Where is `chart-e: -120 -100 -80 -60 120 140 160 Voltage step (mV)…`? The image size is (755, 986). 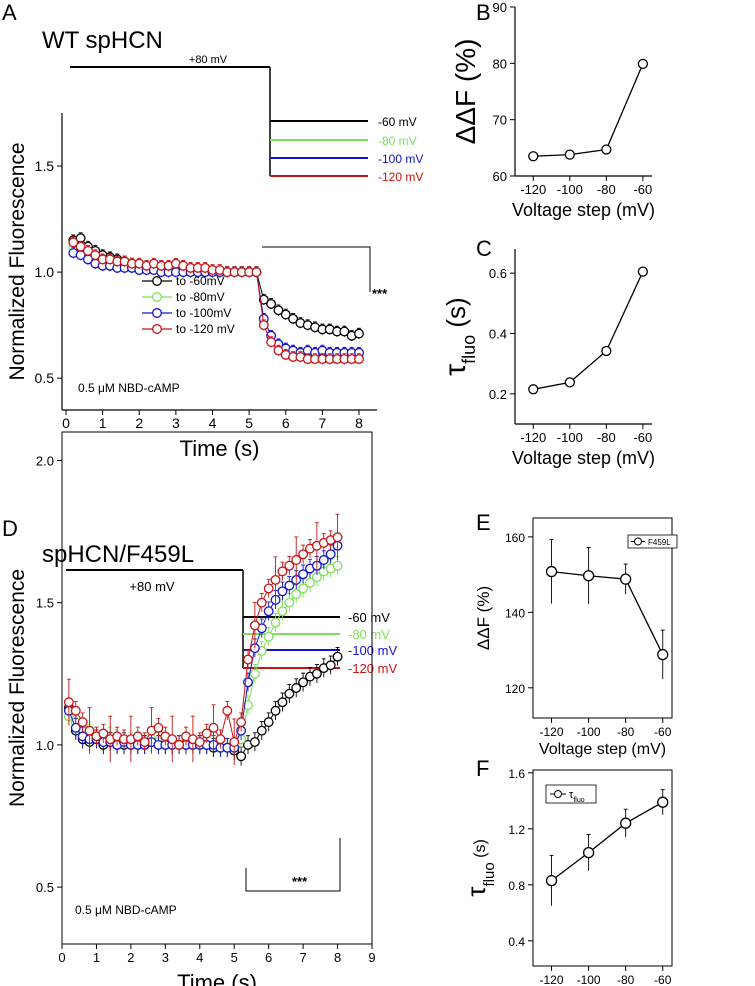 chart-e: -120 -100 -80 -60 120 140 160 Voltage step (mV)… is located at coordinates (576, 637).